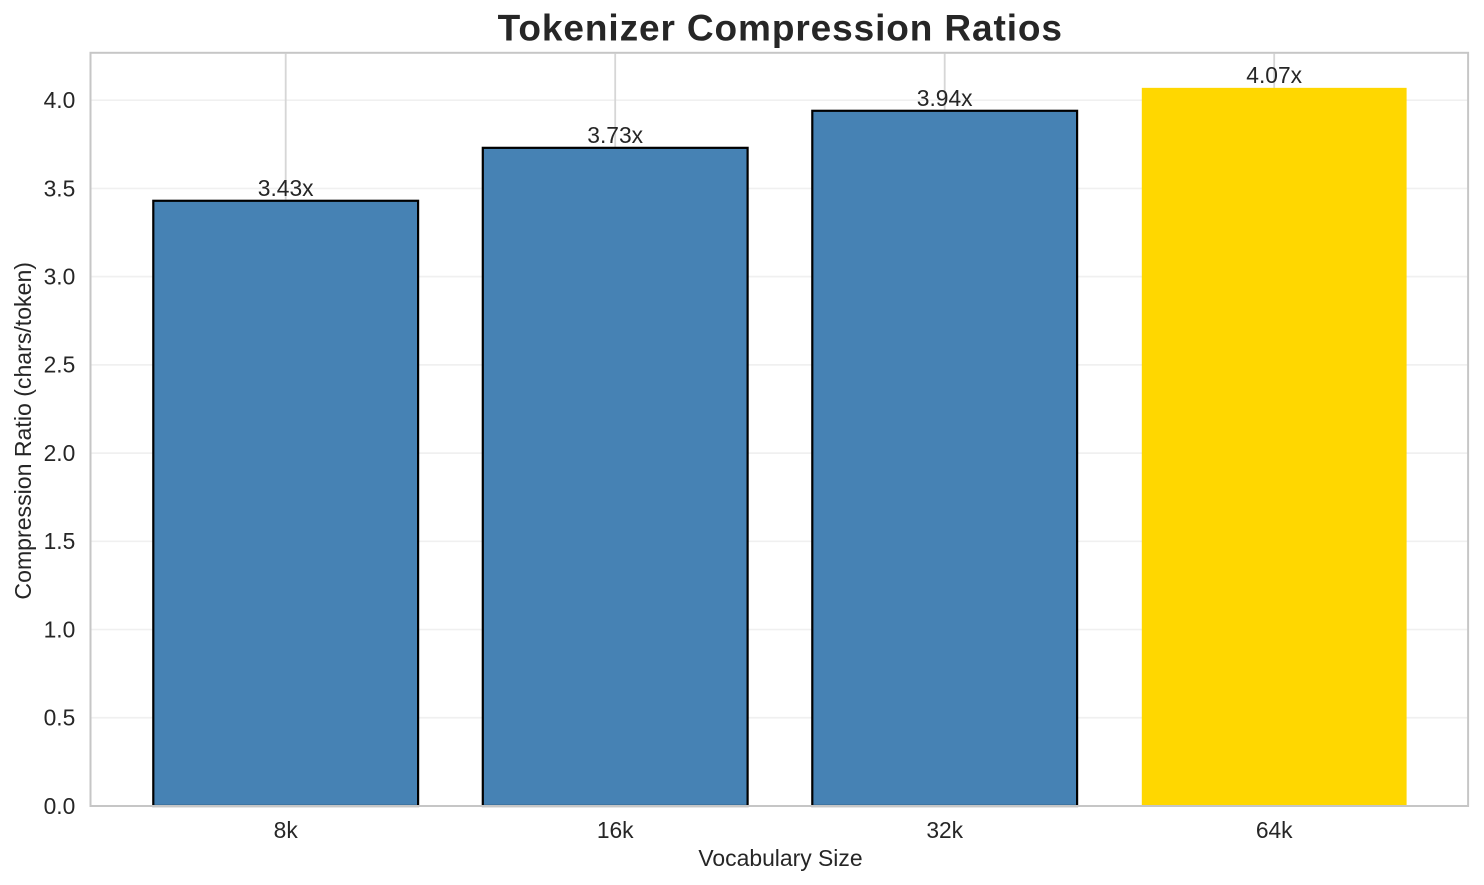  I want to click on svg-text: 2.5, so click(60, 365).